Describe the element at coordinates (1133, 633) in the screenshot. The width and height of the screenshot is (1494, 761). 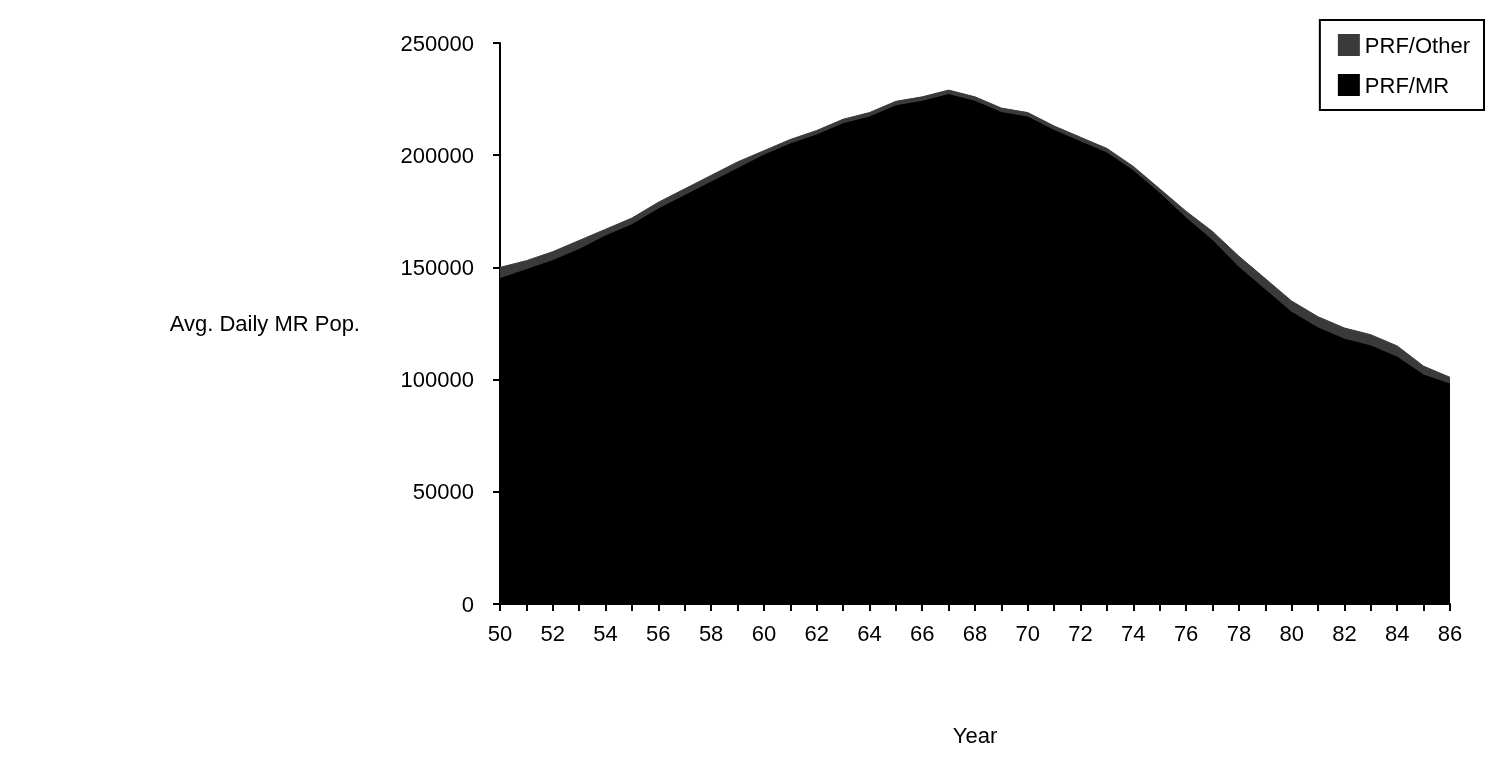
I see `x-tick-label: 74` at that location.